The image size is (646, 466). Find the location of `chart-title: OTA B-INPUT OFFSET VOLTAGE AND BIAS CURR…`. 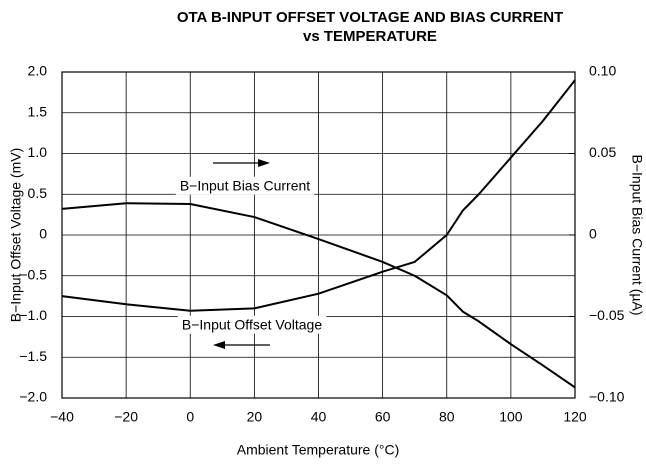

chart-title: OTA B-INPUT OFFSET VOLTAGE AND BIAS CURR… is located at coordinates (370, 17).